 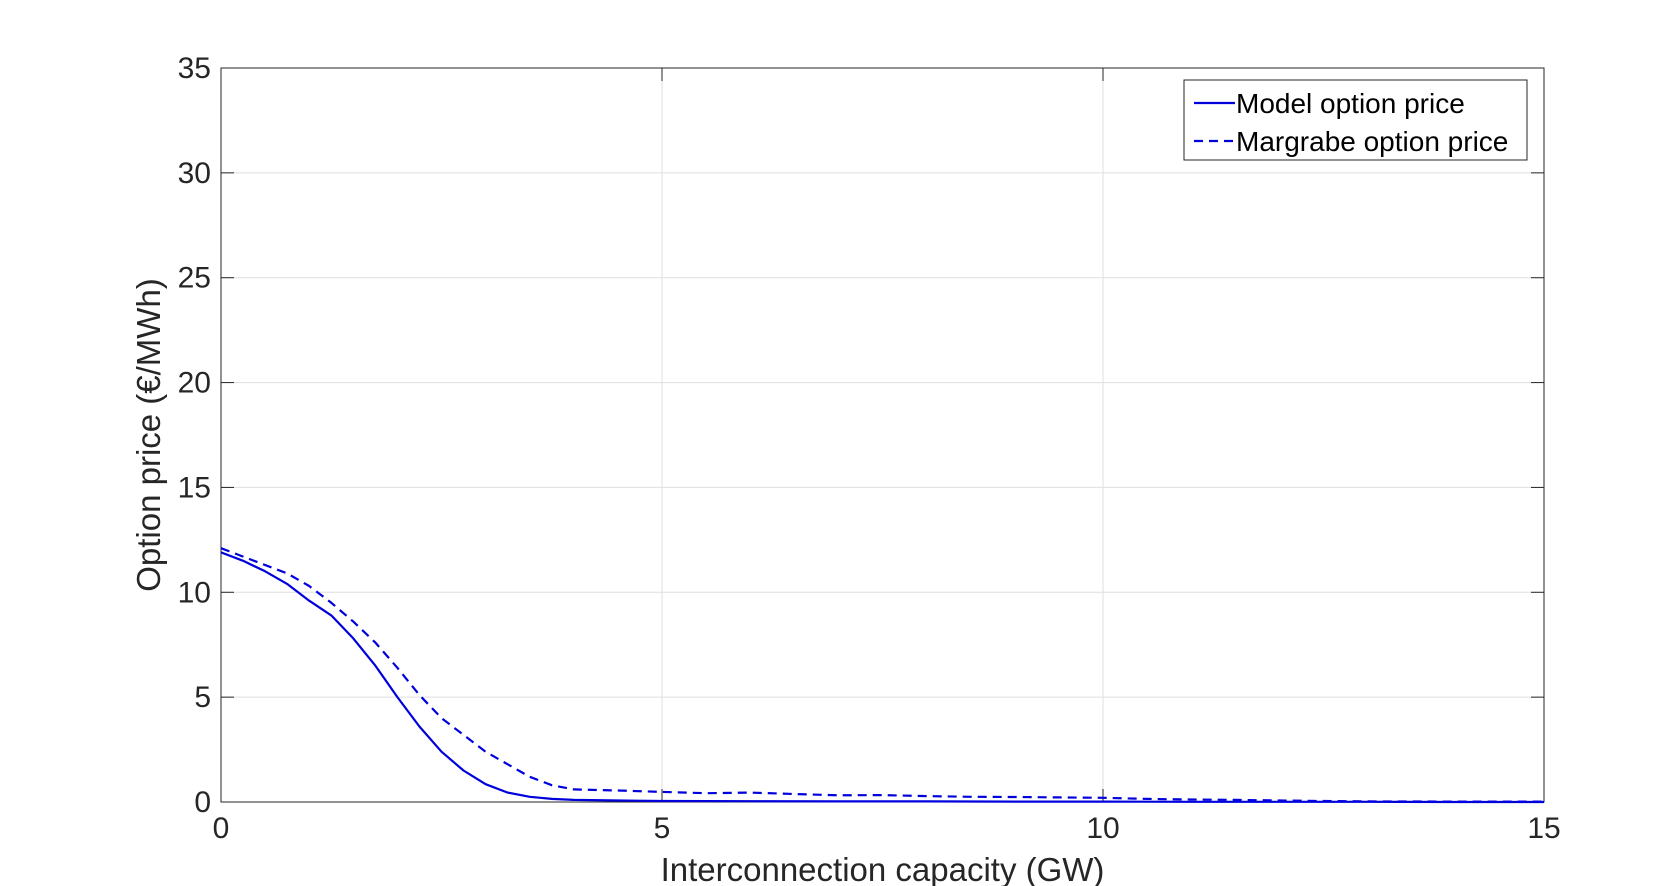 I want to click on x-axis-title: Interconnection capacity (GW), so click(x=883, y=868).